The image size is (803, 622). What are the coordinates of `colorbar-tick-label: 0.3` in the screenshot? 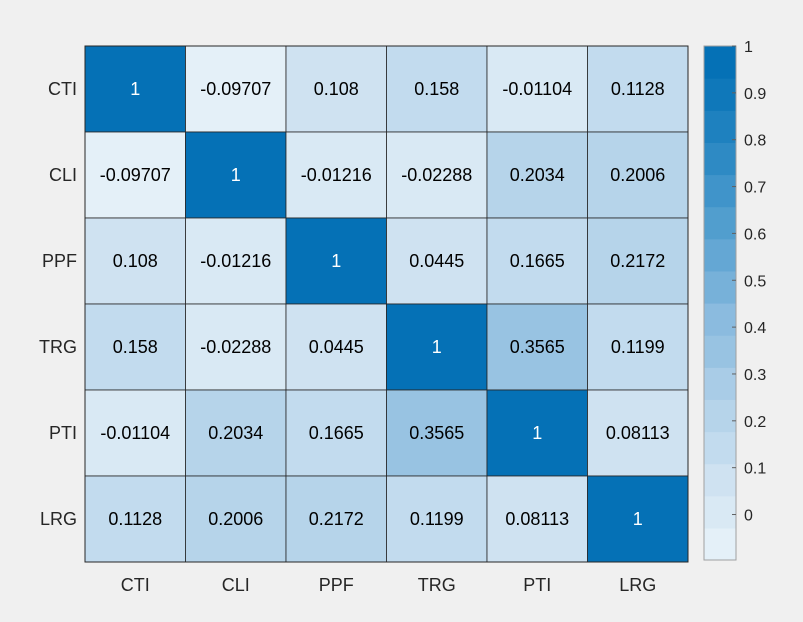 It's located at (755, 375).